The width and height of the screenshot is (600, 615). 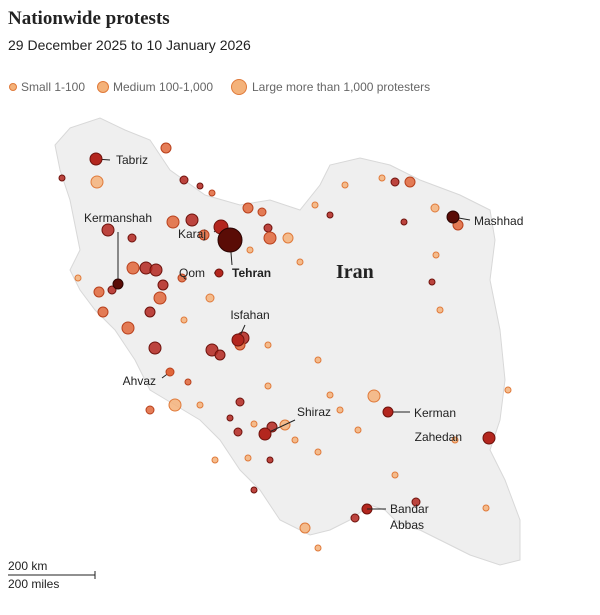 I want to click on city-label: Shiraz, so click(x=314, y=412).